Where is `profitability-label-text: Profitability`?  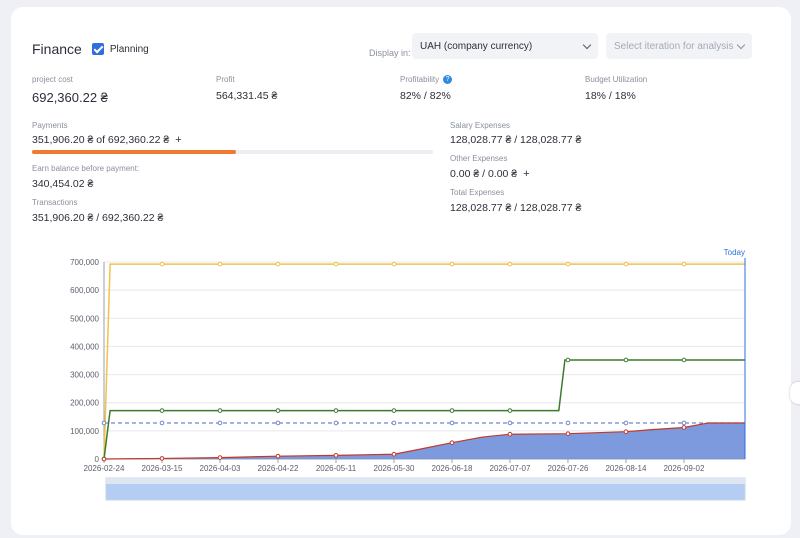
profitability-label-text: Profitability is located at coordinates (420, 79).